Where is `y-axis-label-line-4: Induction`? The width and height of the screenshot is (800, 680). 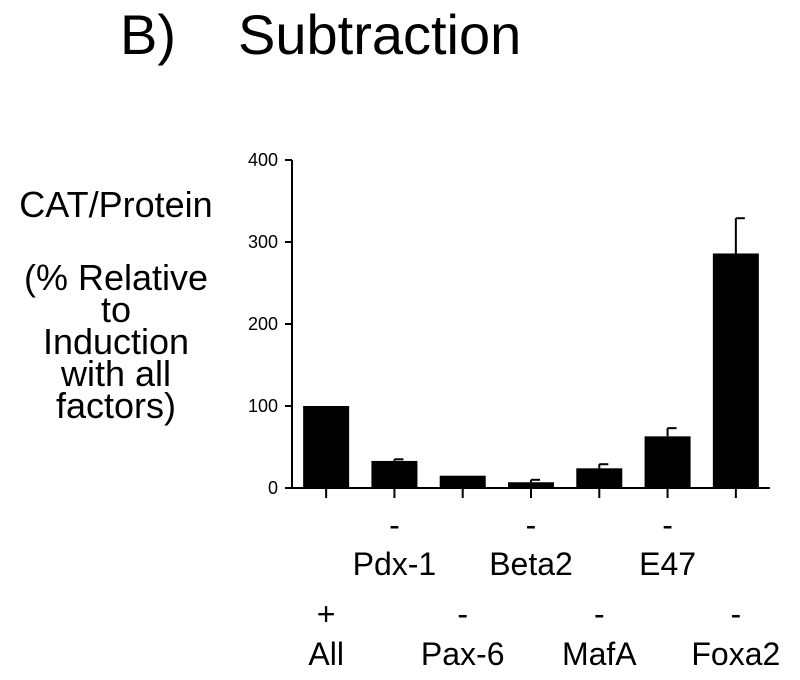 y-axis-label-line-4: Induction is located at coordinates (116, 341).